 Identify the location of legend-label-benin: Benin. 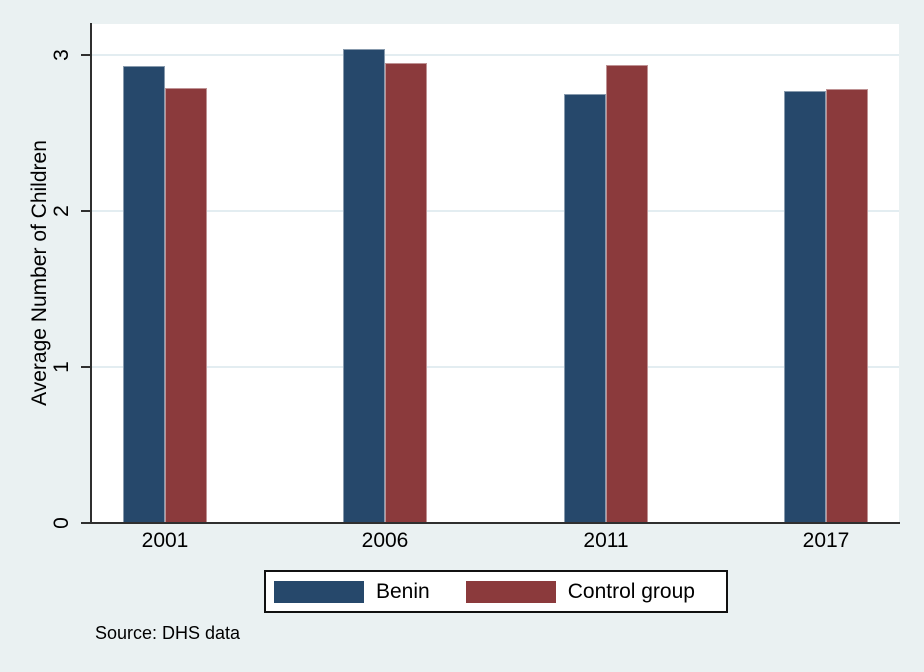
(403, 591).